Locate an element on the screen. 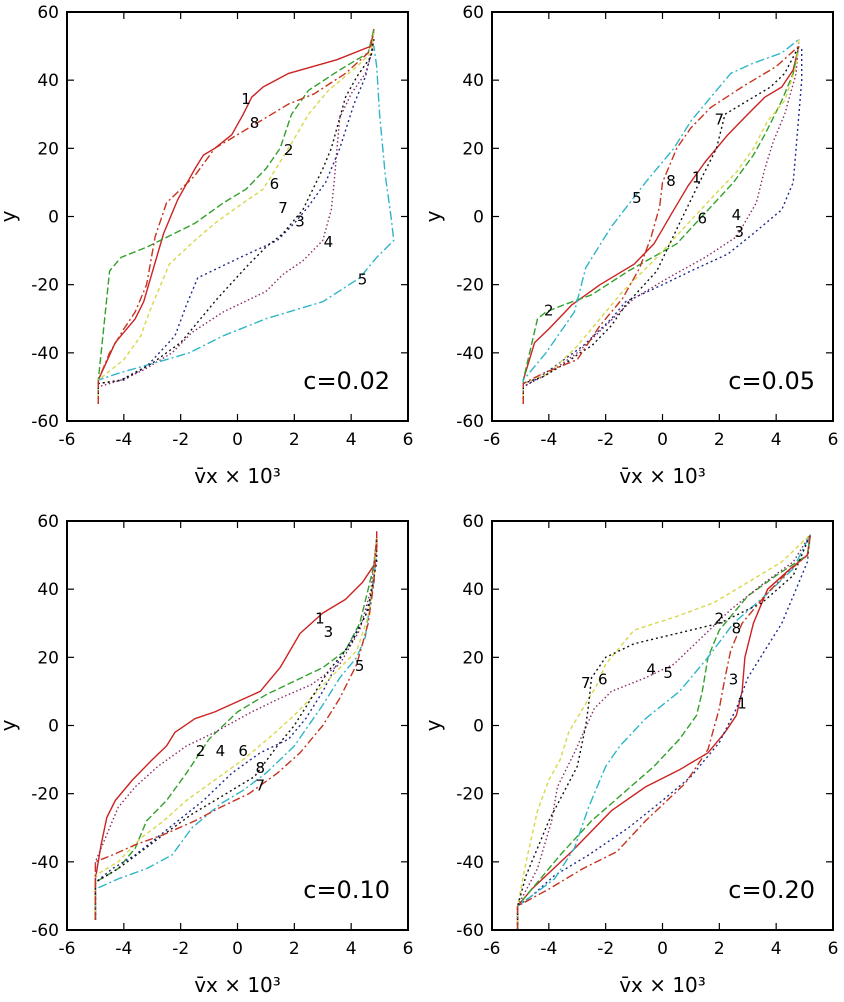 This screenshot has width=844, height=1002. parameter-annotation: c=0.05 is located at coordinates (771, 381).